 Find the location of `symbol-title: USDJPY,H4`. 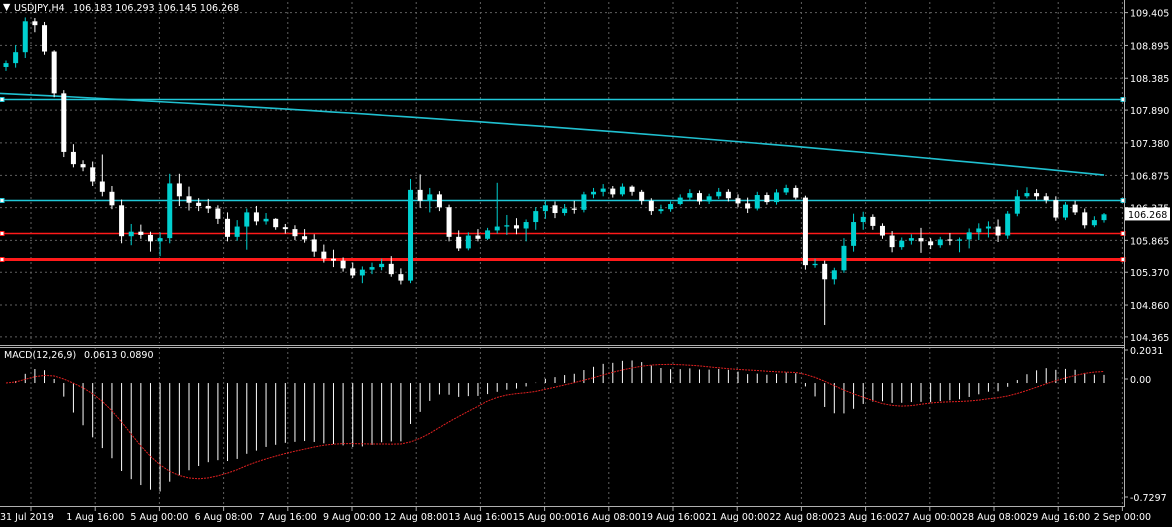

symbol-title: USDJPY,H4 is located at coordinates (39, 8).